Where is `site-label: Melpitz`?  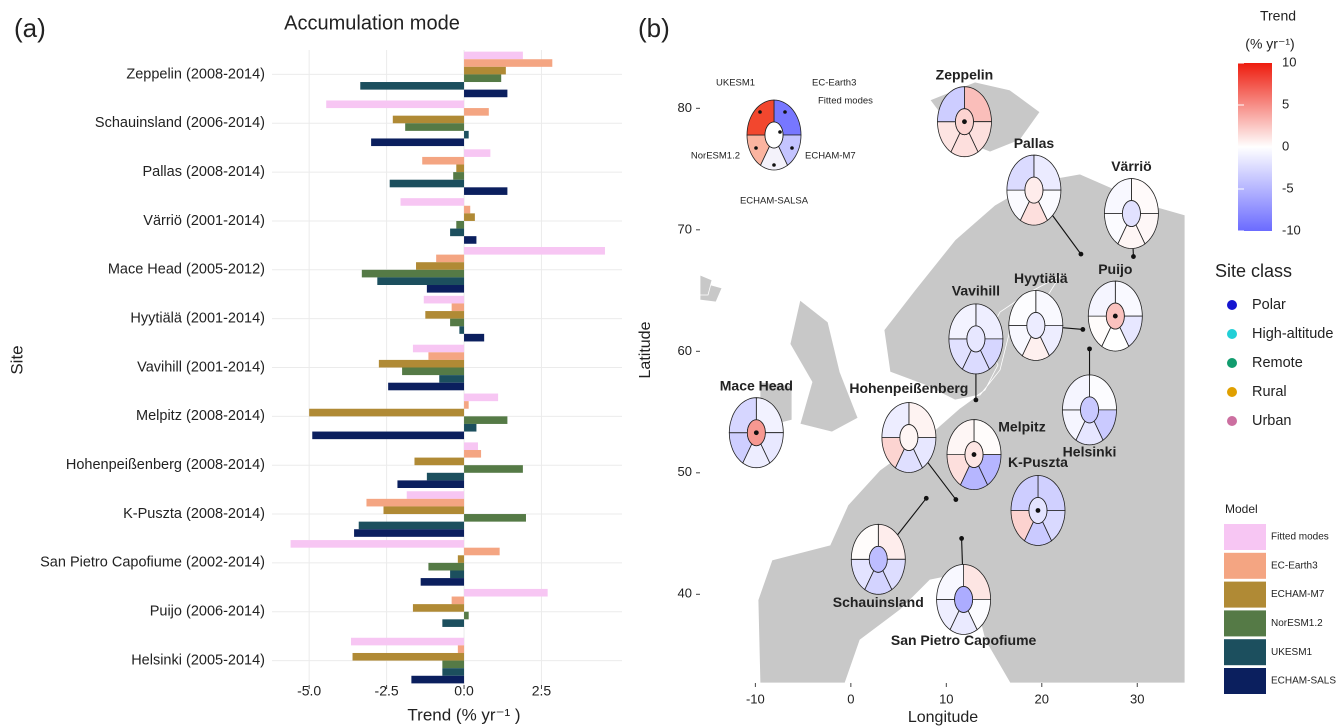
site-label: Melpitz is located at coordinates (1021, 426).